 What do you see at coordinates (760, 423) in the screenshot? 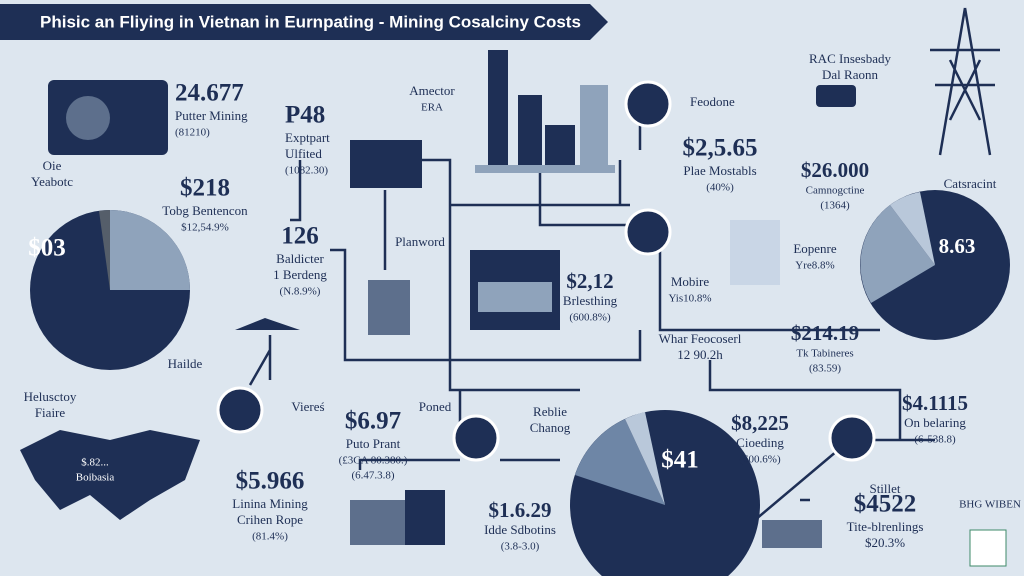
I see `label: $8,225` at bounding box center [760, 423].